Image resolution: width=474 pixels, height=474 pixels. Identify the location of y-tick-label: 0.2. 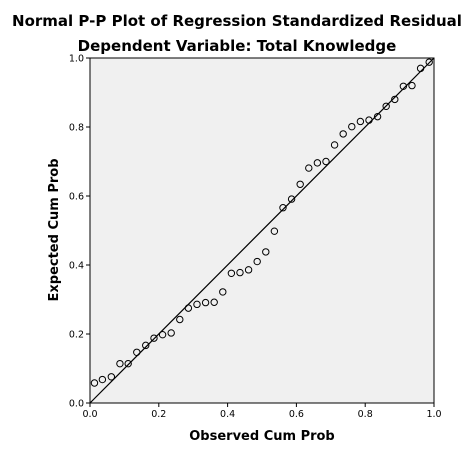
(76, 335).